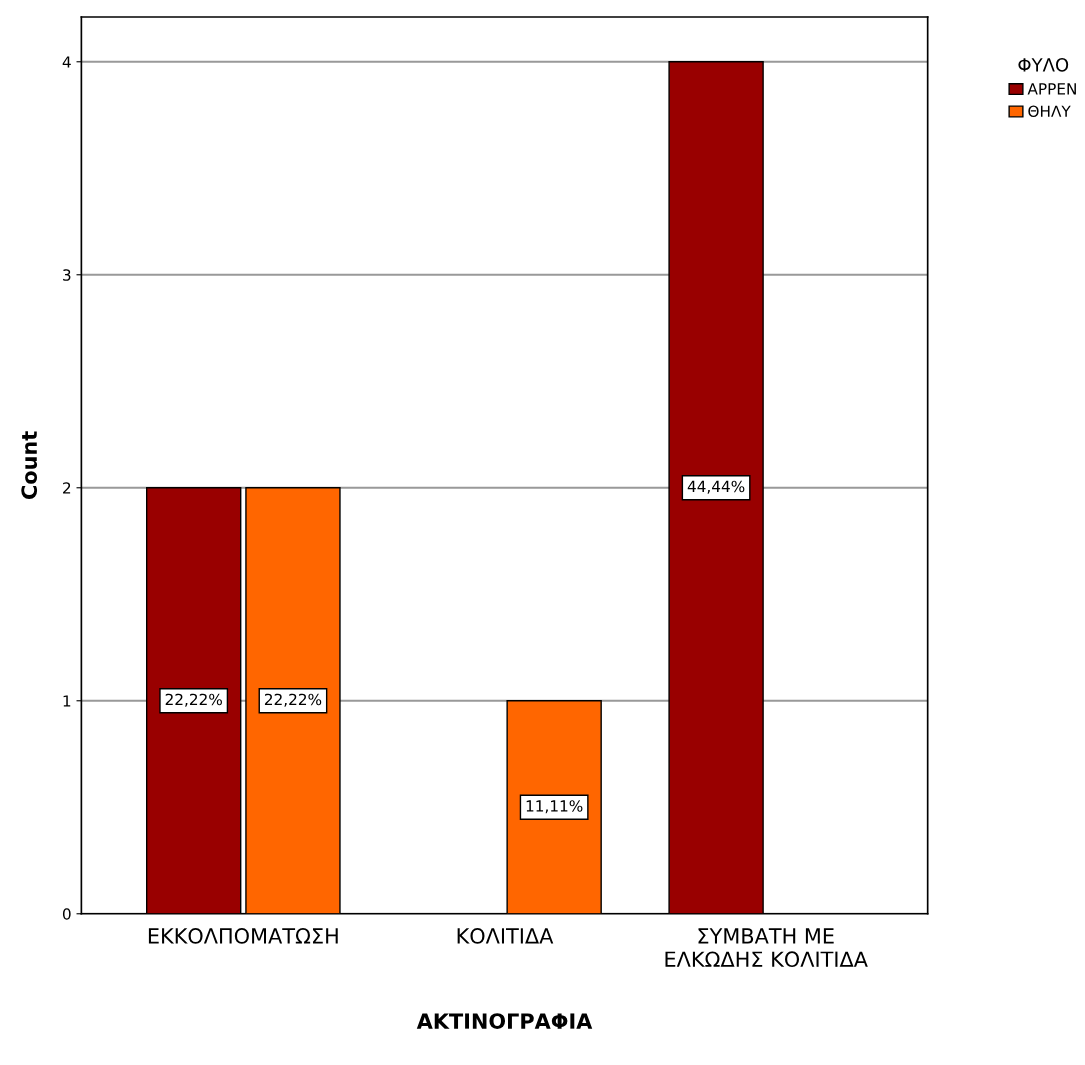  Describe the element at coordinates (766, 948) in the screenshot. I see `x-tick-label: ΣΥΜΒΑΤΗ ΜΕ ΕΛΚΩΔΗΣ ΚΟΛΙΤΙΔΑ` at that location.